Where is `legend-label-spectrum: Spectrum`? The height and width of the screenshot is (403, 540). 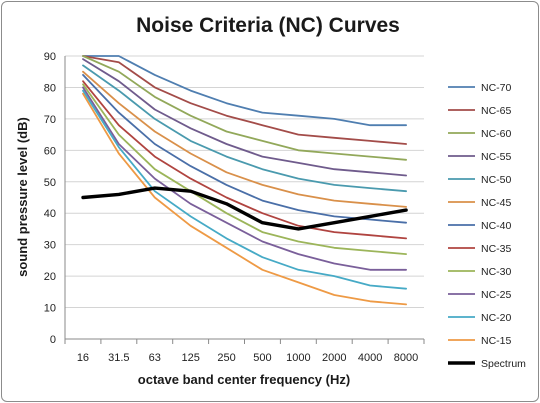
legend-label-spectrum: Spectrum is located at coordinates (503, 364).